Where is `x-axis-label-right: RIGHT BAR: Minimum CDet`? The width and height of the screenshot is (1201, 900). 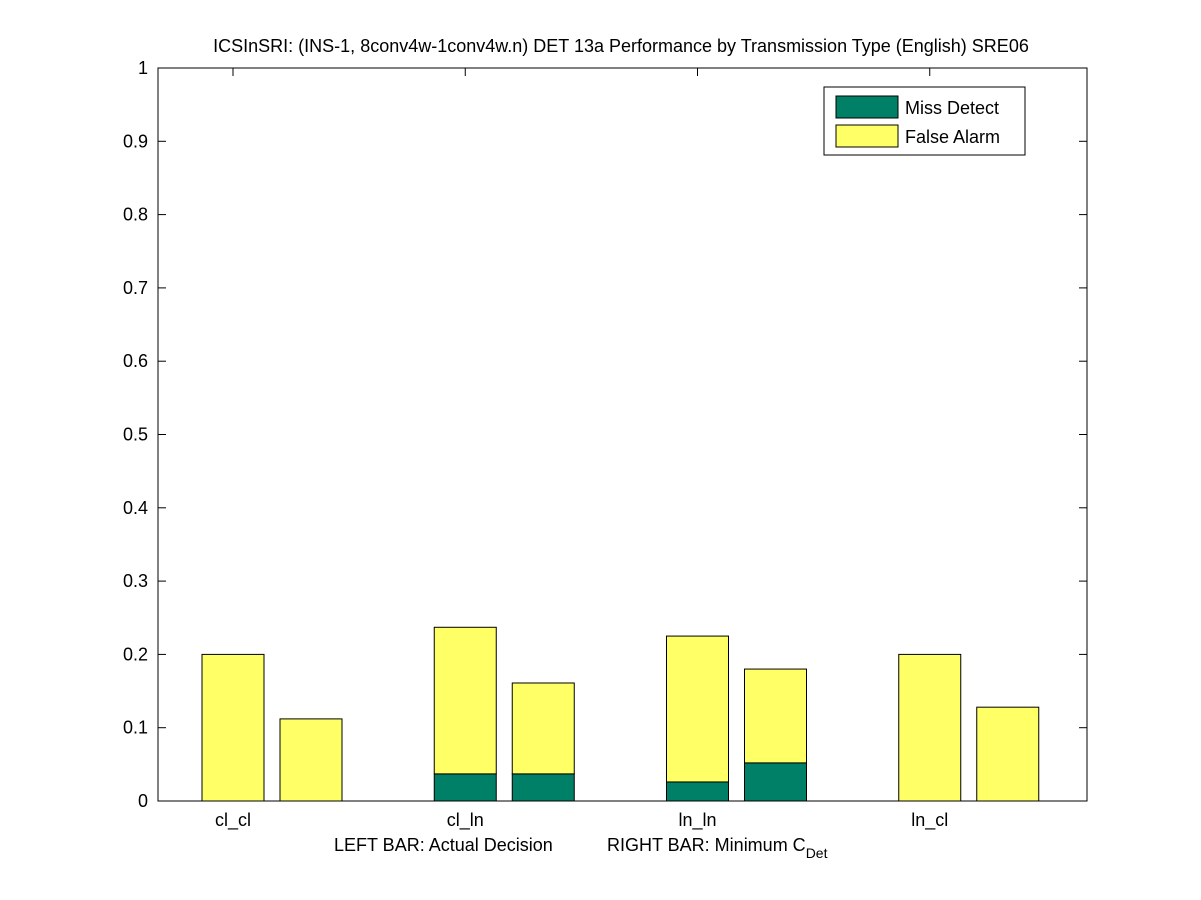 x-axis-label-right: RIGHT BAR: Minimum CDet is located at coordinates (717, 848).